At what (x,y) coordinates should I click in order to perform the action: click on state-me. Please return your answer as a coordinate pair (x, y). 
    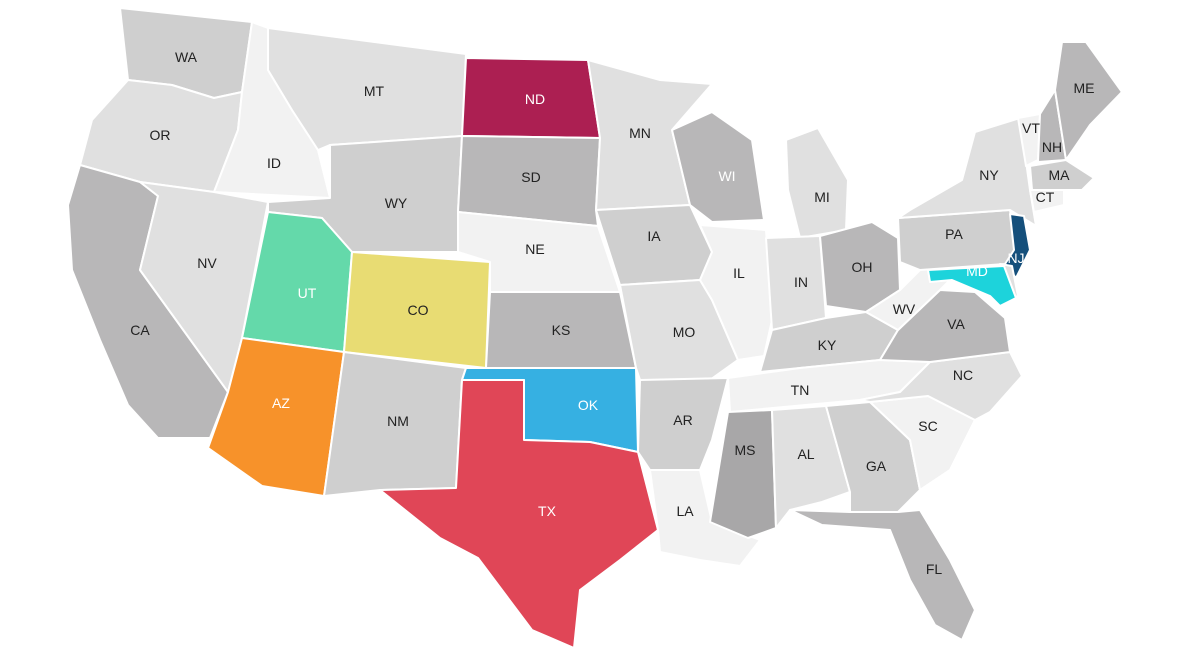
    Looking at the image, I should click on (1088, 101).